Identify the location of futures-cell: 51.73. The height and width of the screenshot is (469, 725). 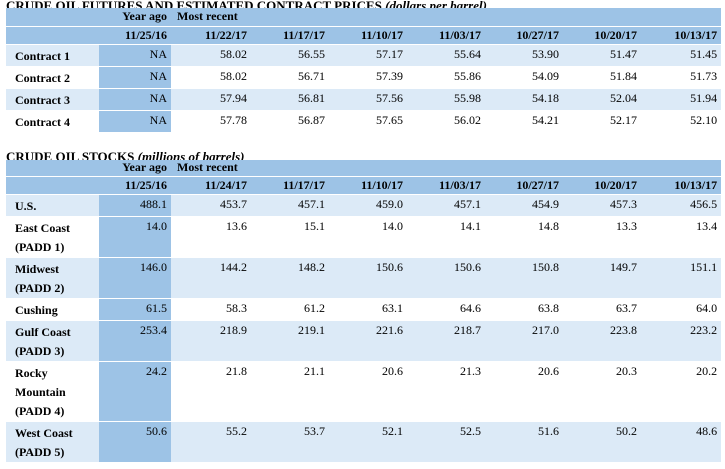
(681, 77).